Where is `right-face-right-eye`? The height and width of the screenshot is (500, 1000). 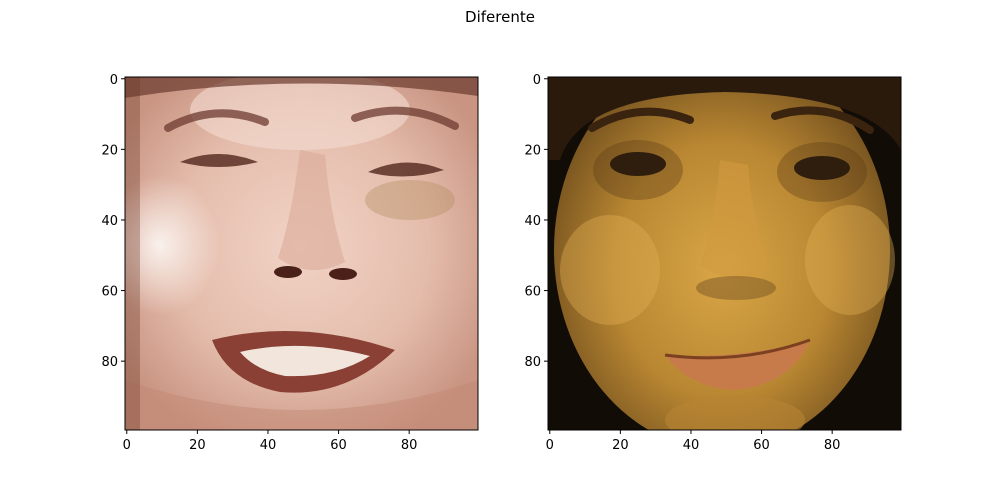
right-face-right-eye is located at coordinates (822, 168).